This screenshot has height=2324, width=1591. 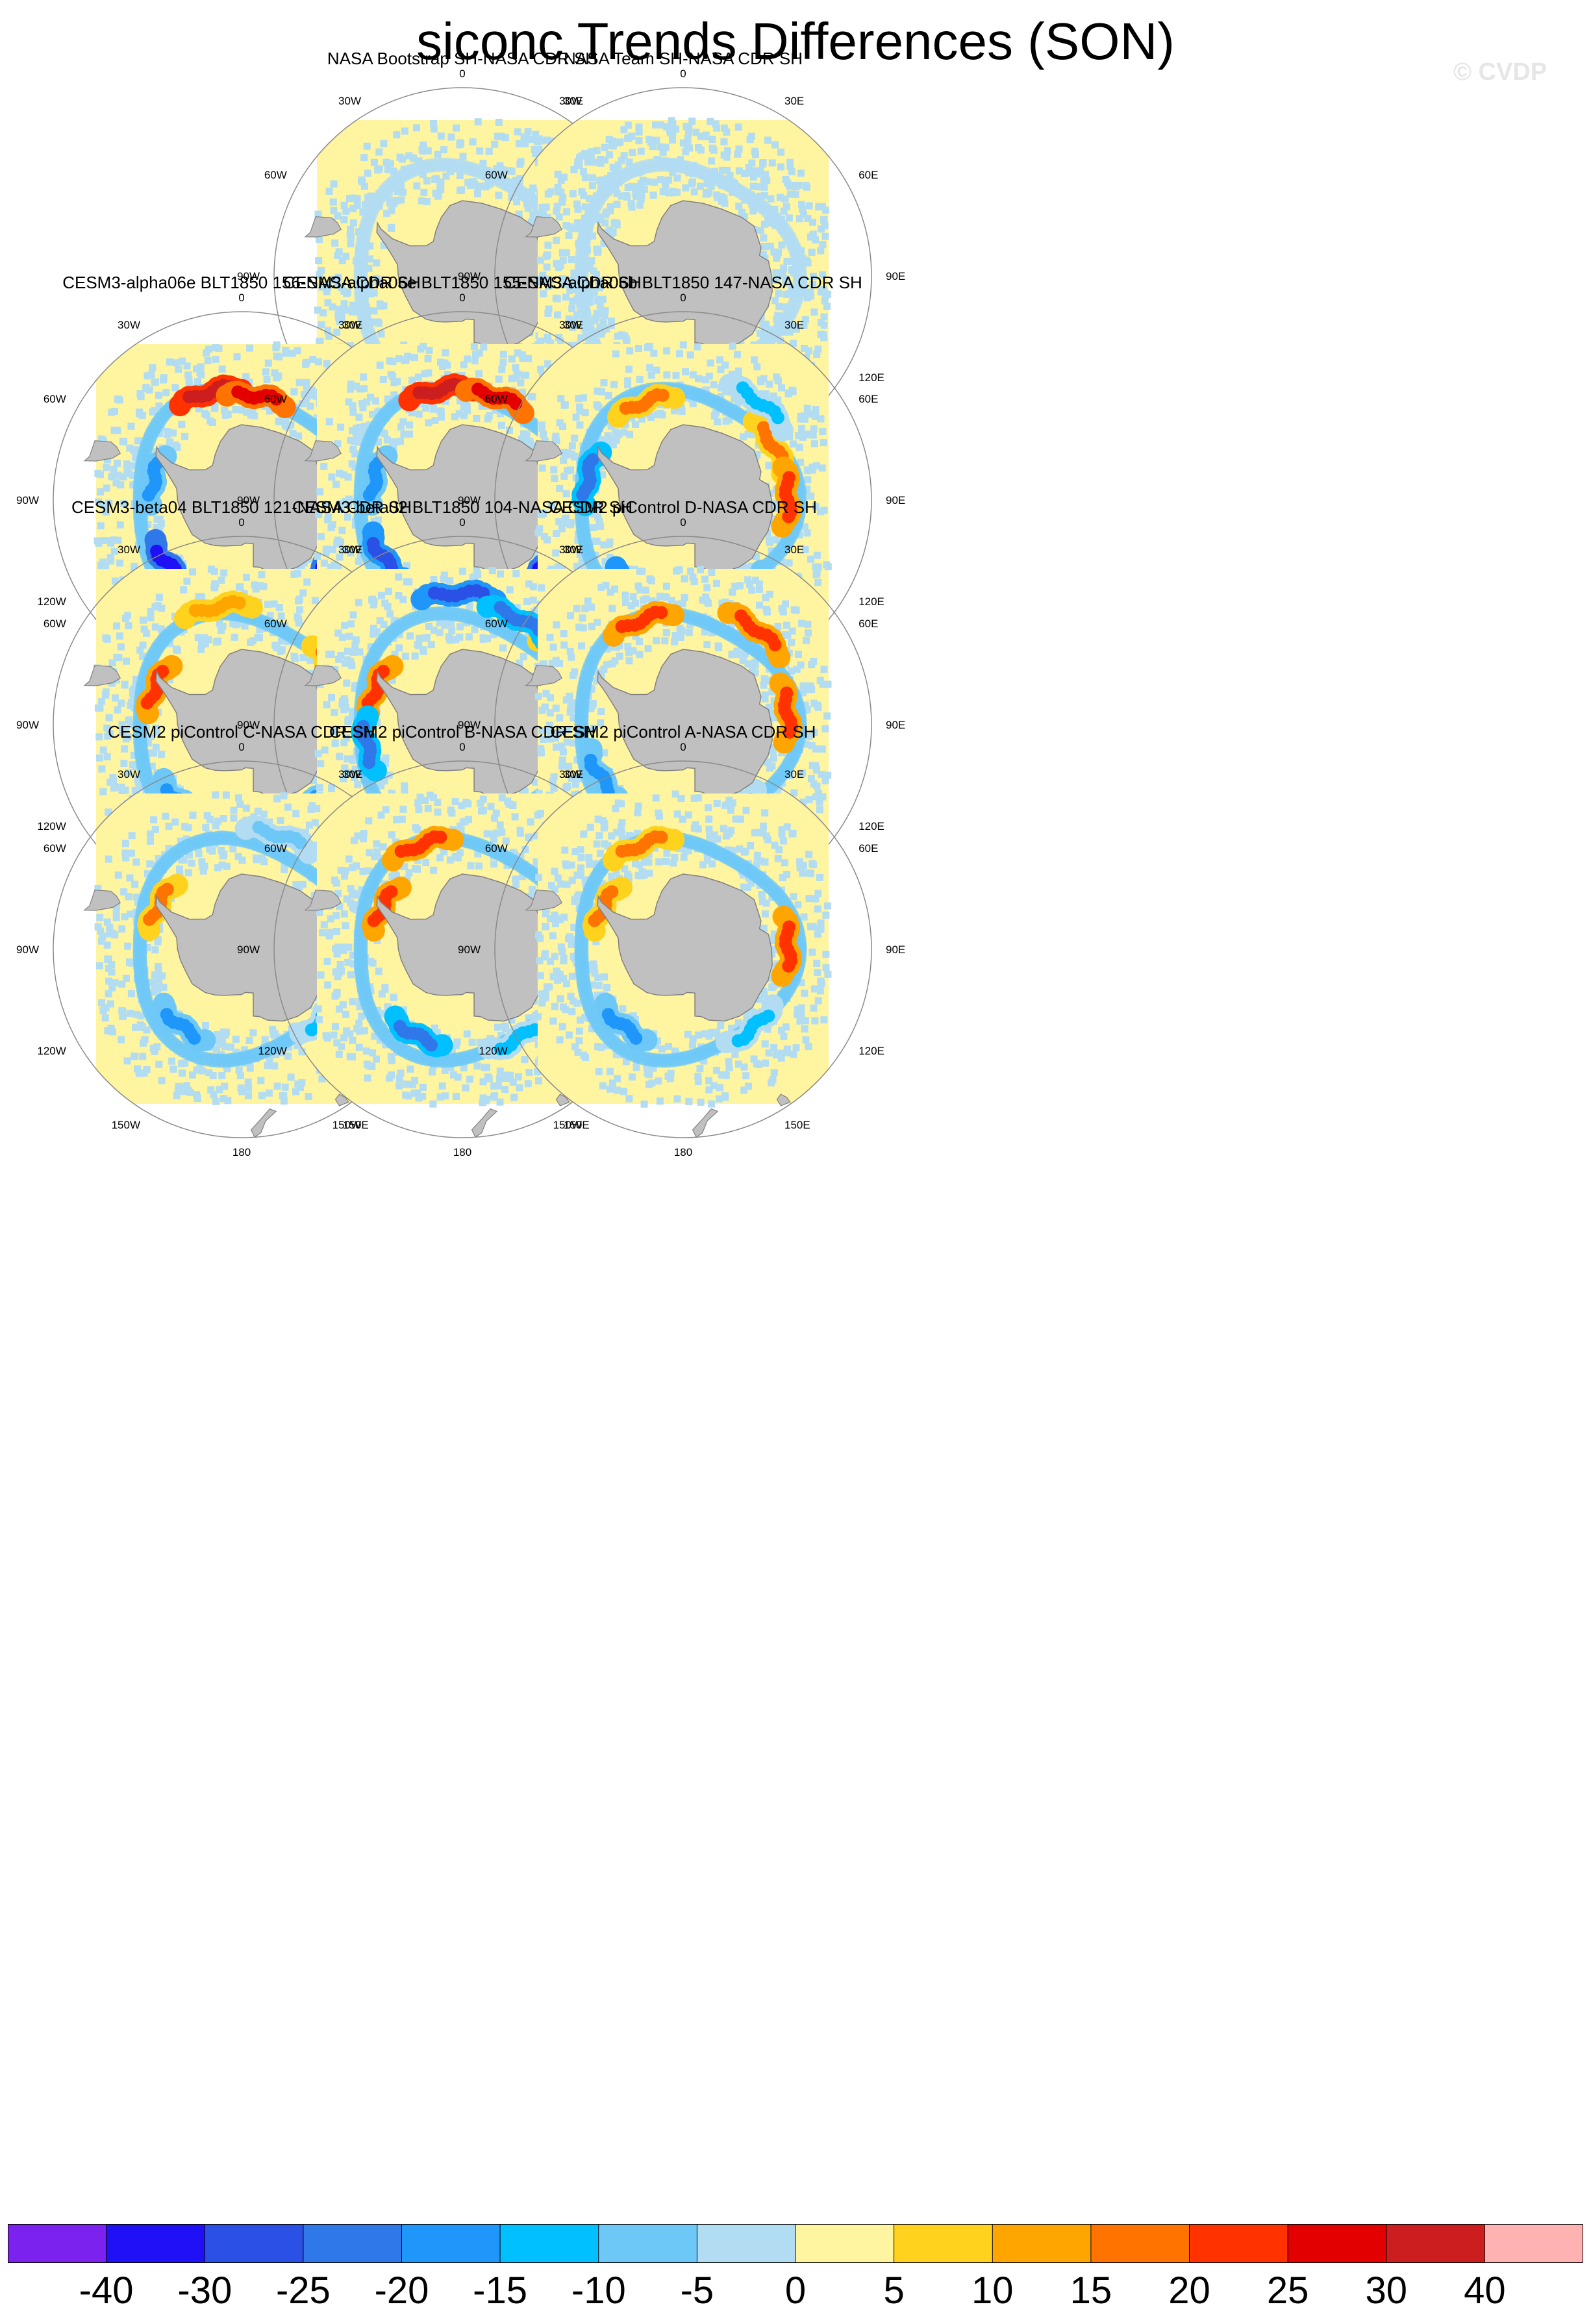 What do you see at coordinates (794, 101) in the screenshot?
I see `longitude-label: 30E` at bounding box center [794, 101].